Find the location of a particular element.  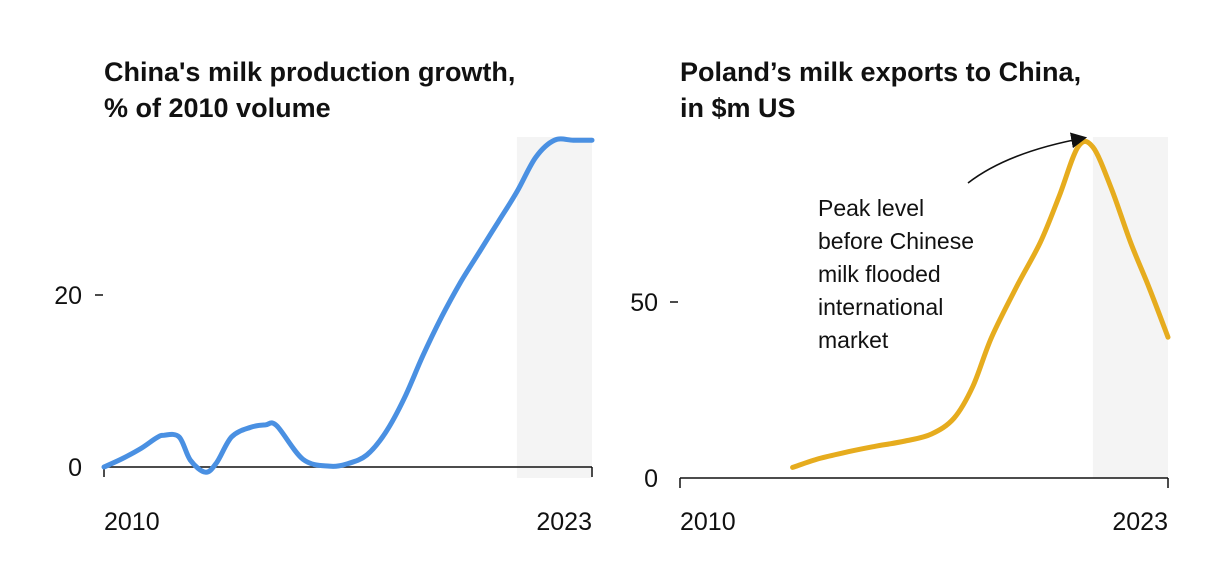

chart-title-line-2: % of 2010 volume is located at coordinates (217, 108).